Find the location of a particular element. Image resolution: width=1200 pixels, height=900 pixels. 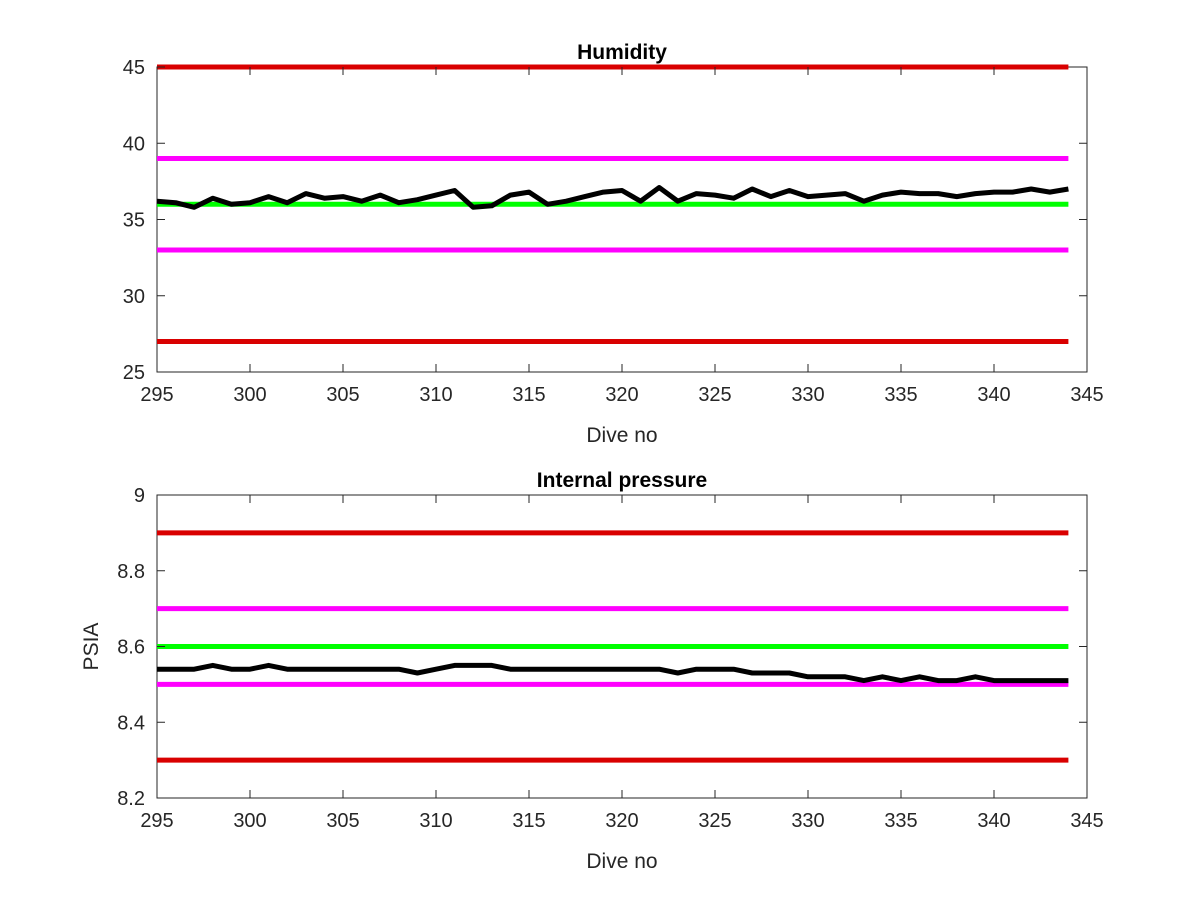

internal-pressure-series-layer is located at coordinates (613, 673).